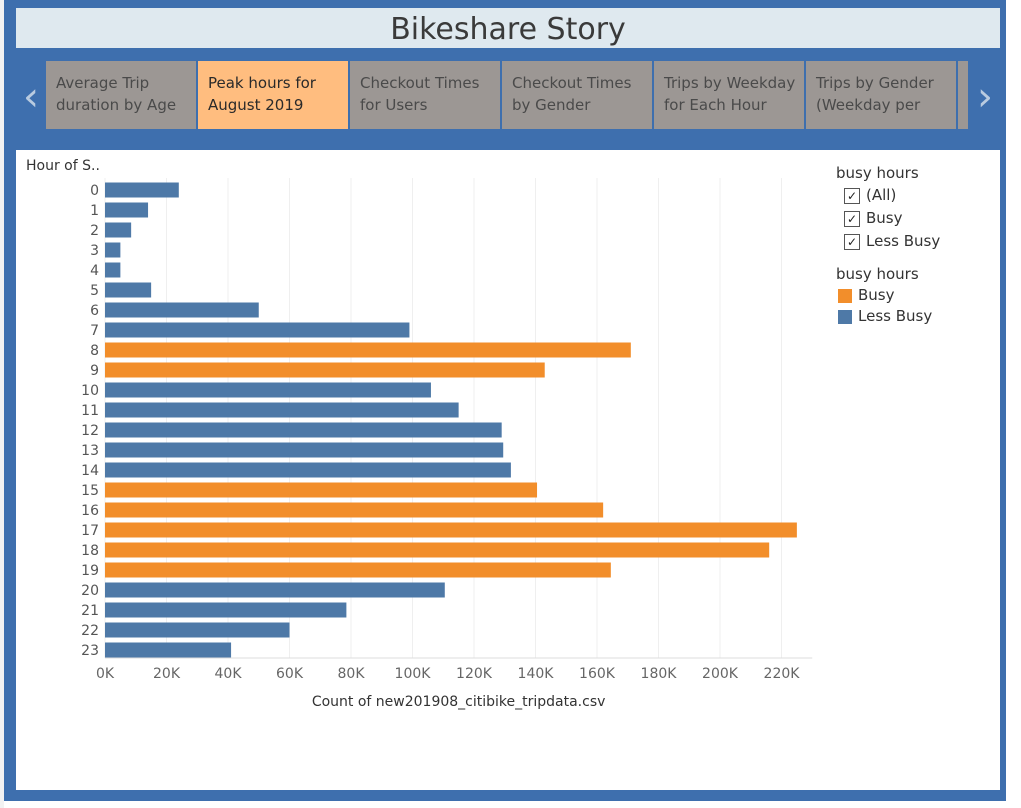 This screenshot has height=808, width=1021. Describe the element at coordinates (577, 95) in the screenshot. I see `story-point-checkout-times-gender: Checkout Times by Gender` at that location.